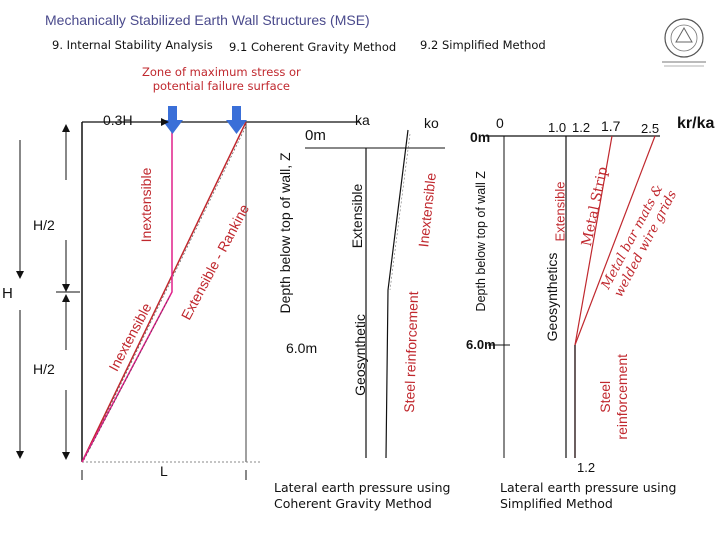  Describe the element at coordinates (552, 297) in the screenshot. I see `label-geosynthetics: Geosynthetics` at that location.